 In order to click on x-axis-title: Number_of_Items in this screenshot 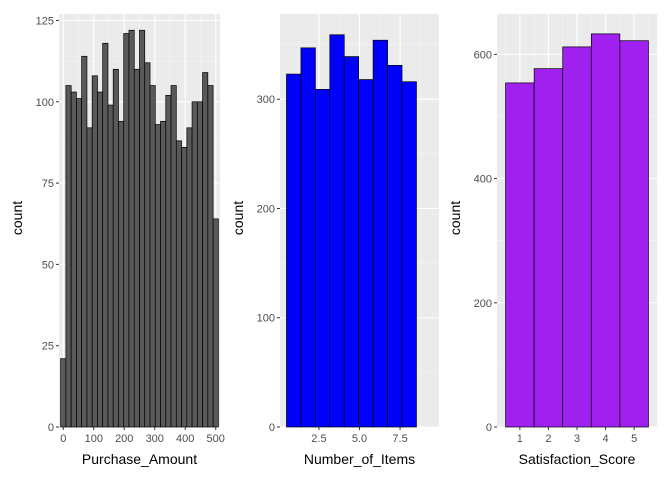, I will do `click(359, 459)`.